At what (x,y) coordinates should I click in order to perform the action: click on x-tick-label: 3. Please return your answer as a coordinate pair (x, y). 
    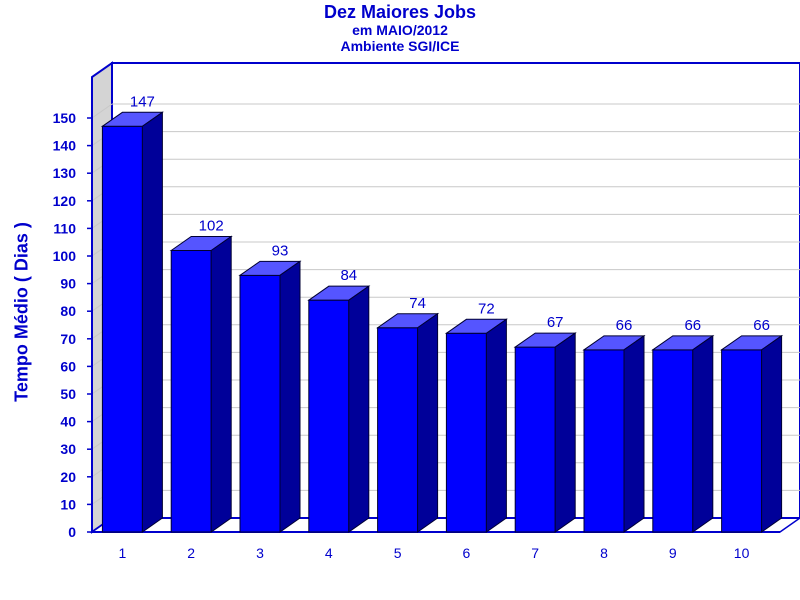
    Looking at the image, I should click on (260, 553).